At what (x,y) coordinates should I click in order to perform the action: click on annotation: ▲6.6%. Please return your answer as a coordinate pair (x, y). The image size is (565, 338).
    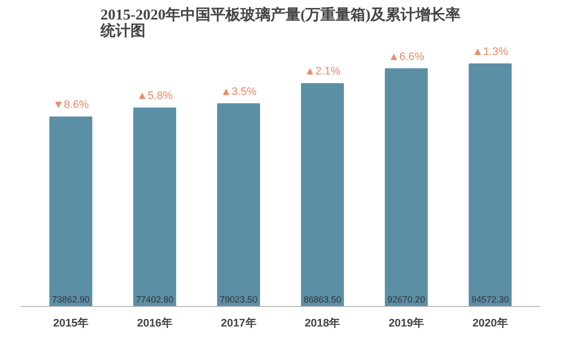
    Looking at the image, I should click on (406, 56).